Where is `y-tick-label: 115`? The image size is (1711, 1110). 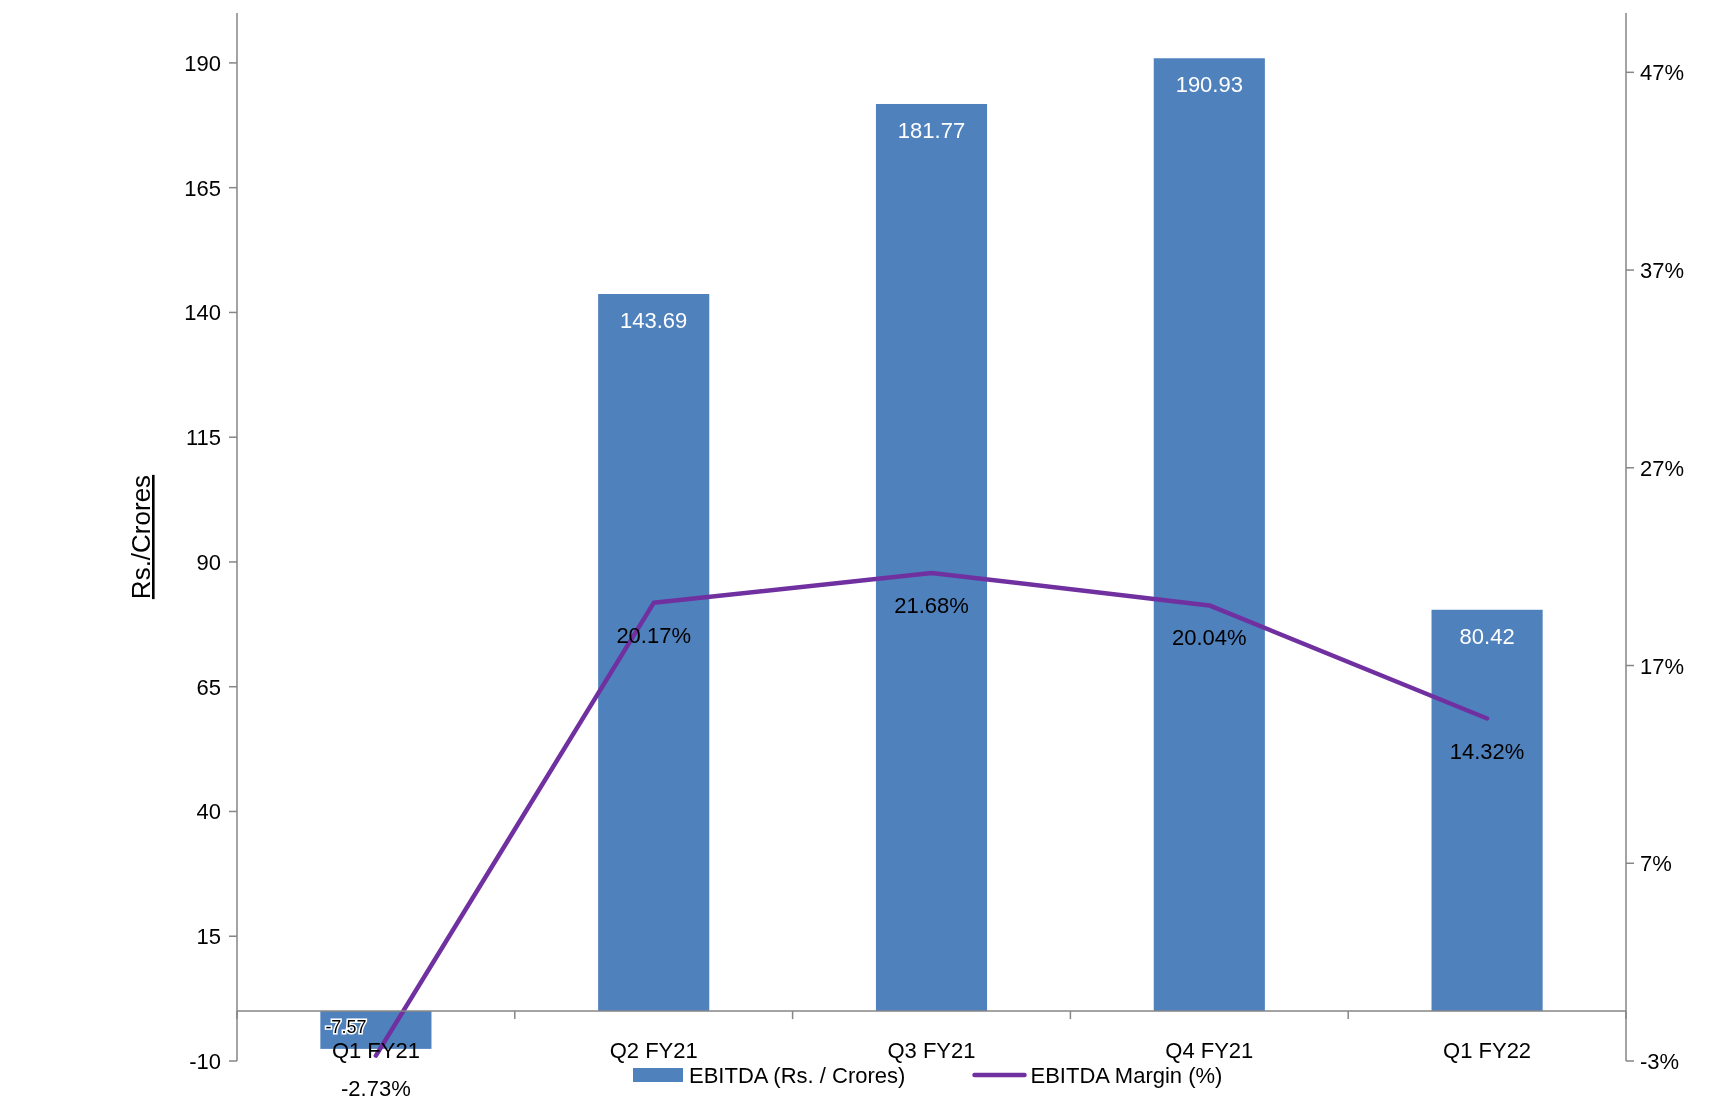 y-tick-label: 115 is located at coordinates (203, 438).